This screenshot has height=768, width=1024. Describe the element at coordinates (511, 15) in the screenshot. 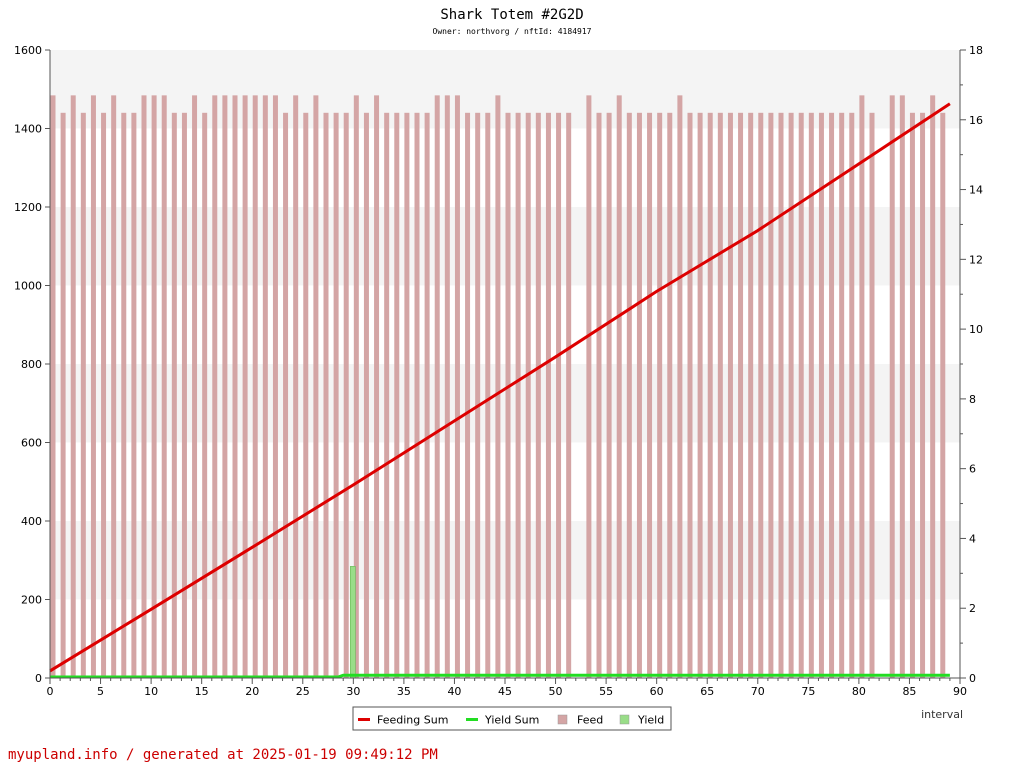

I see `chart-title: Shark Totem #2G2D` at that location.